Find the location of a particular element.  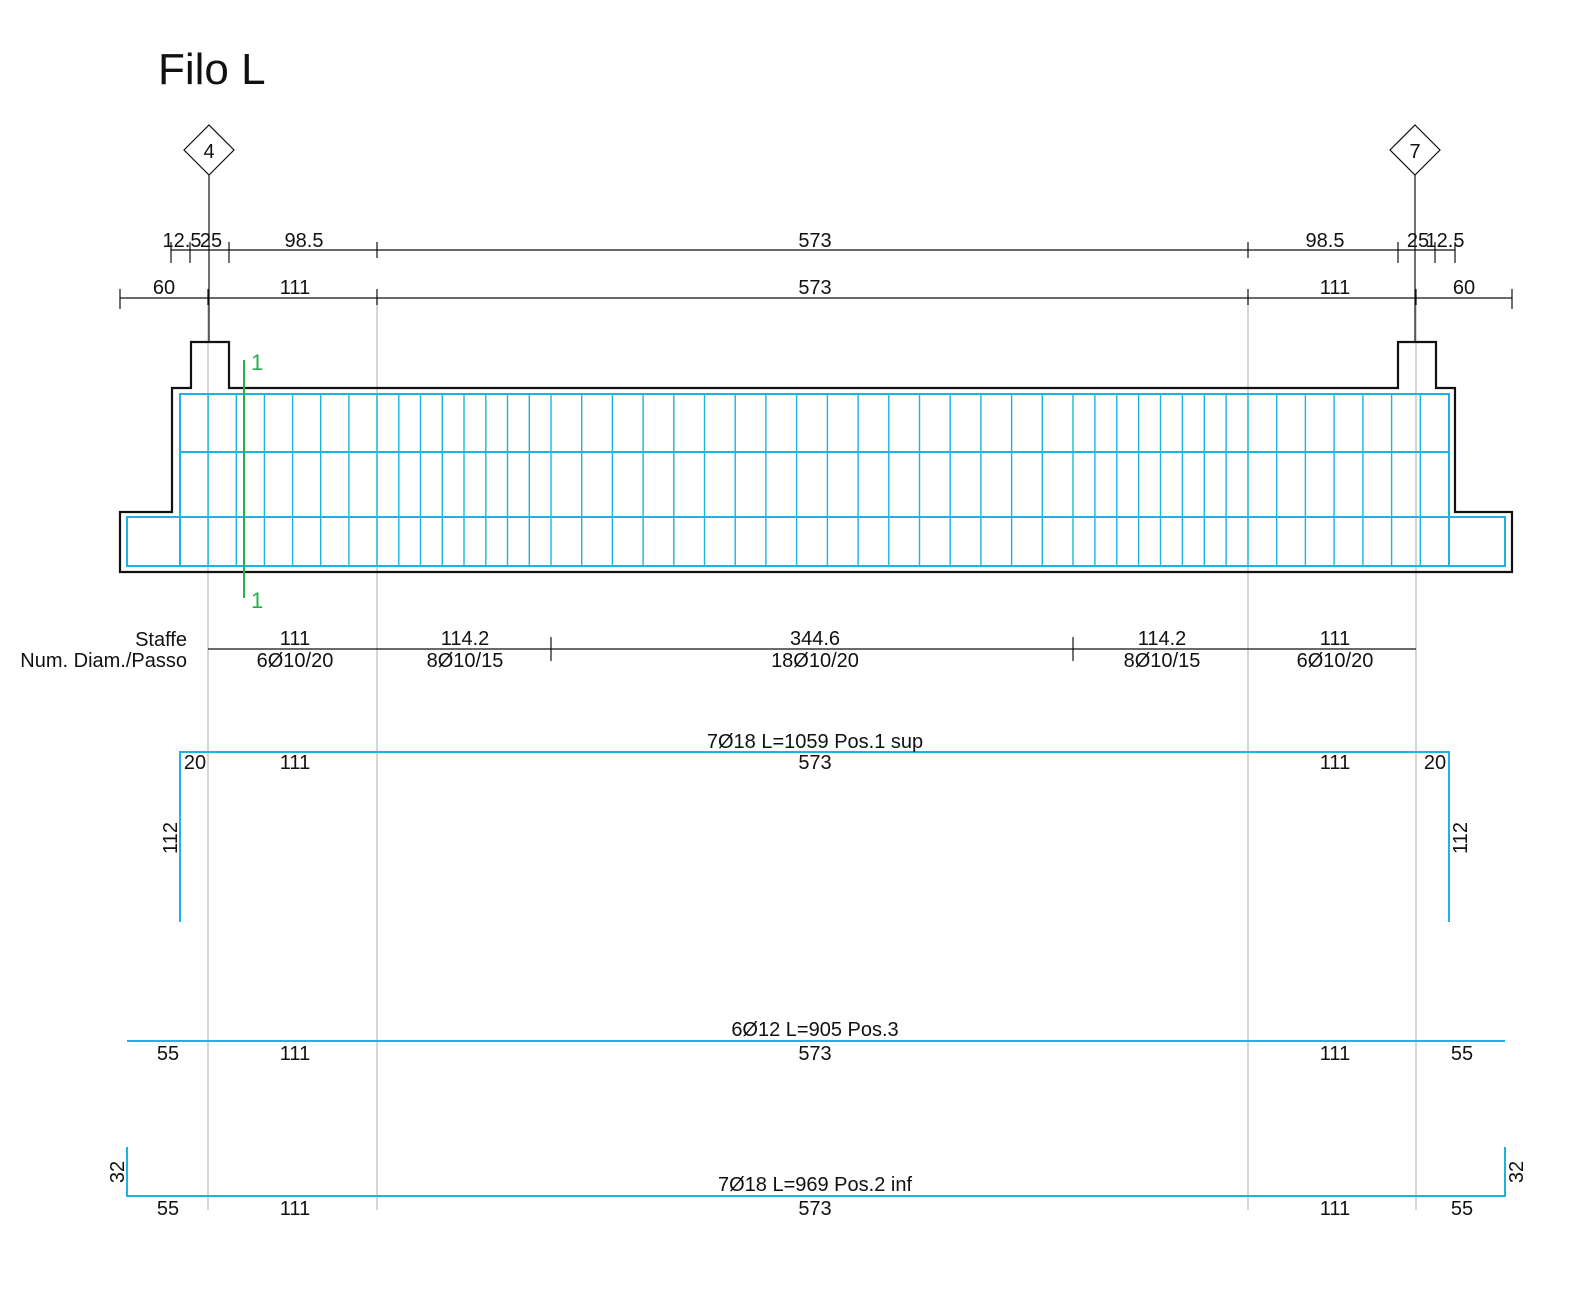

bar-mid-seg-4: 111 is located at coordinates (1335, 1054).